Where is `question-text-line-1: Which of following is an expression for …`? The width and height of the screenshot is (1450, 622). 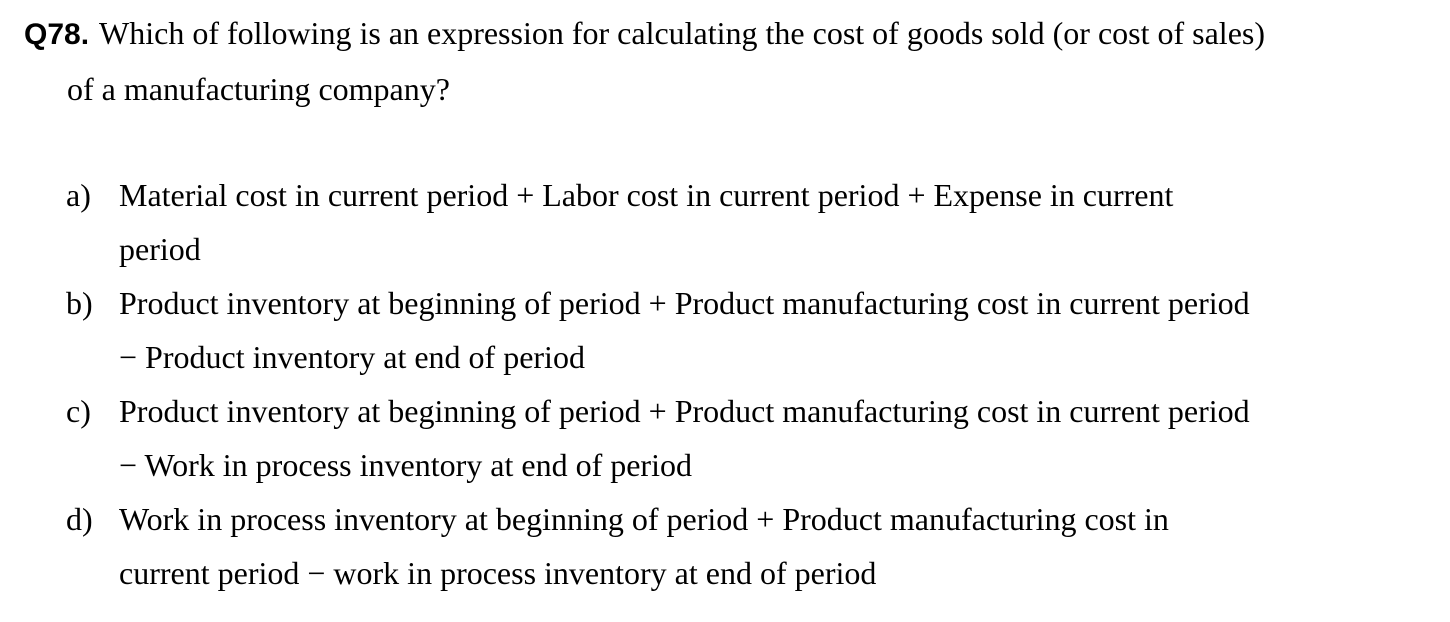
question-text-line-1: Which of following is an expression for … is located at coordinates (682, 33).